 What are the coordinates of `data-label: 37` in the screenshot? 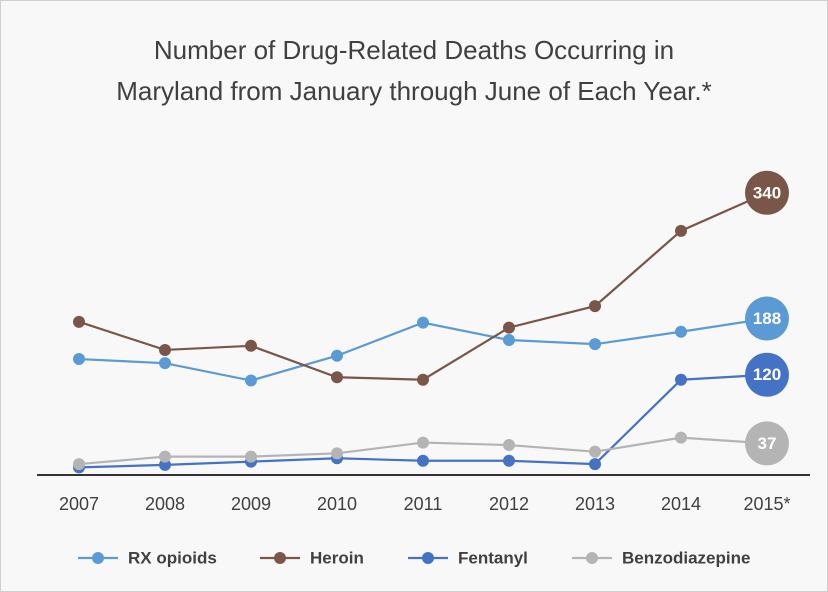 It's located at (767, 443).